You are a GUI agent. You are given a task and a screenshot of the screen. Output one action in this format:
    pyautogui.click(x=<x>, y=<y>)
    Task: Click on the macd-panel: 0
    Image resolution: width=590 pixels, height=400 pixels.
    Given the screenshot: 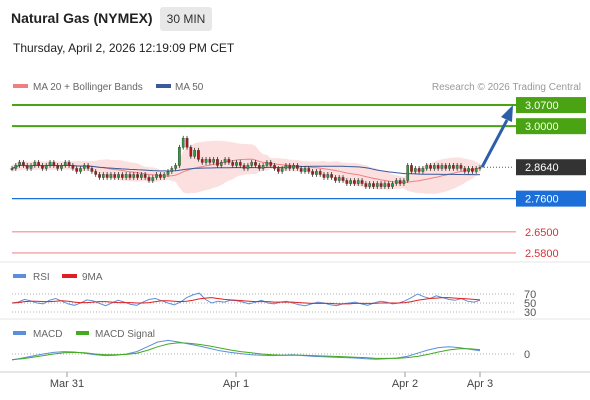 What is the action you would take?
    pyautogui.click(x=270, y=350)
    